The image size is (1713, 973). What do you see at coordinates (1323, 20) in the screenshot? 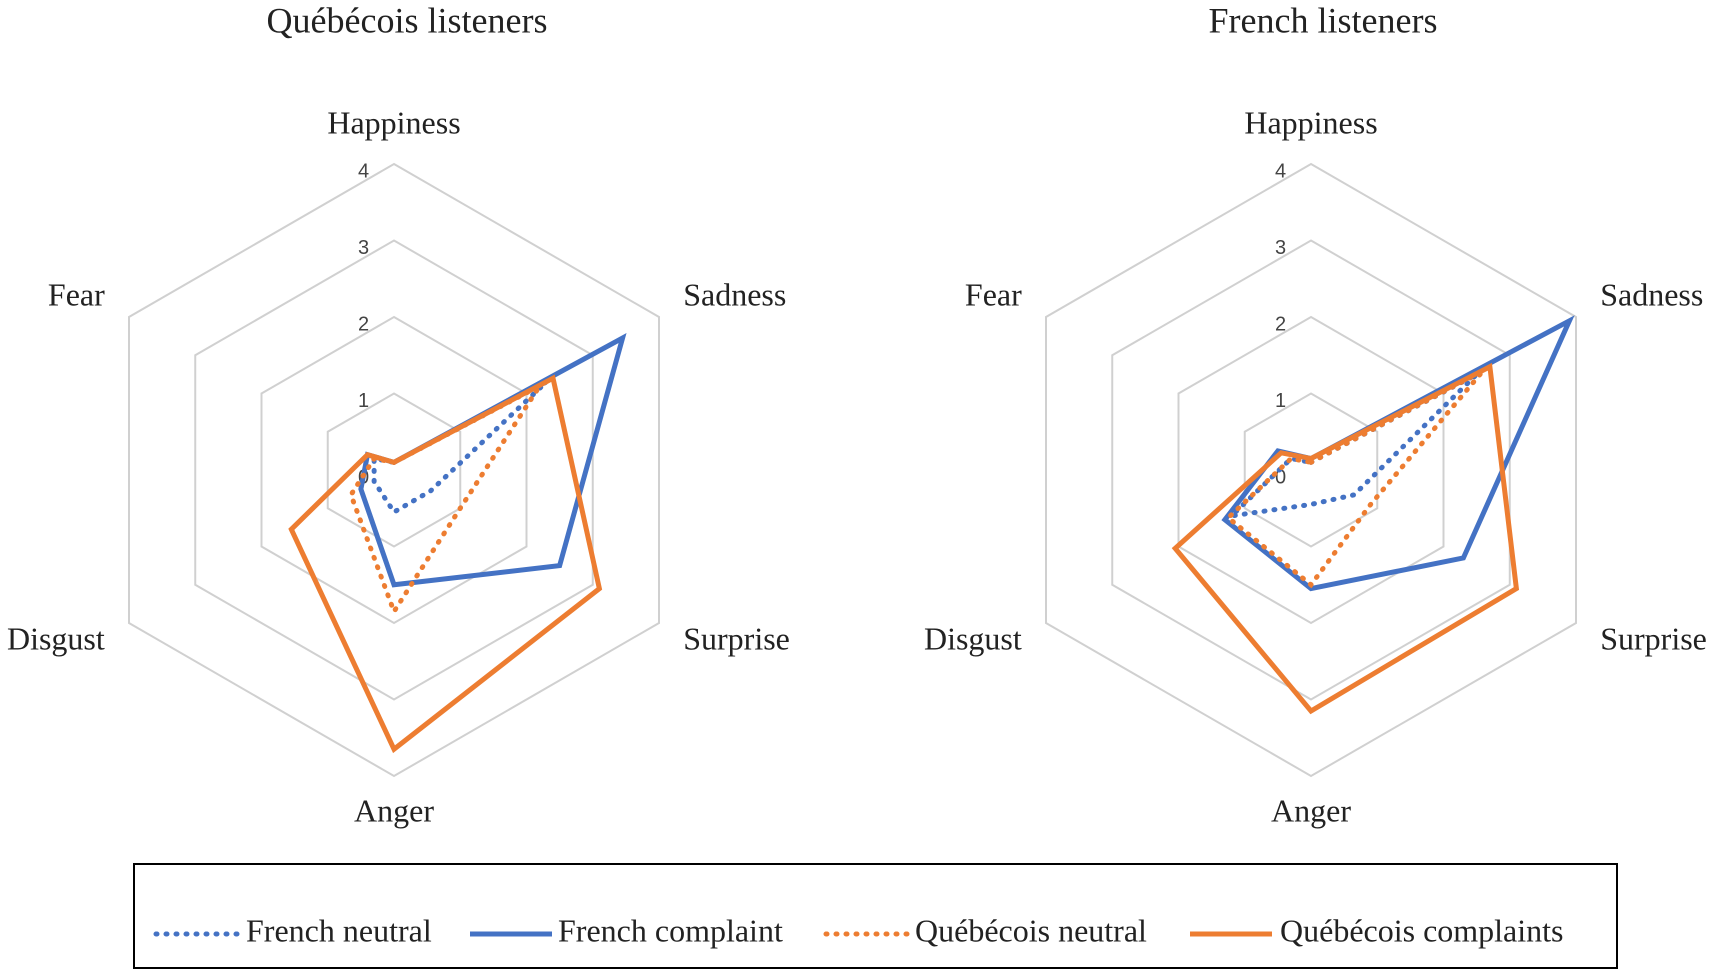
I see `chart-title: French listeners` at bounding box center [1323, 20].